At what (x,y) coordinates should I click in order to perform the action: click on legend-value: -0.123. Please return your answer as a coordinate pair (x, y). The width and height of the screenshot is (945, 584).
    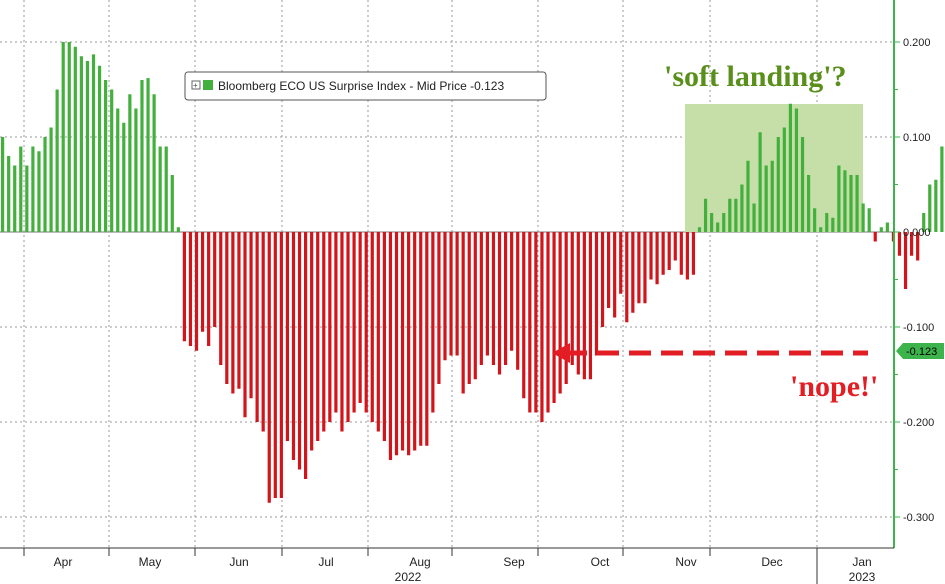
    Looking at the image, I should click on (487, 86).